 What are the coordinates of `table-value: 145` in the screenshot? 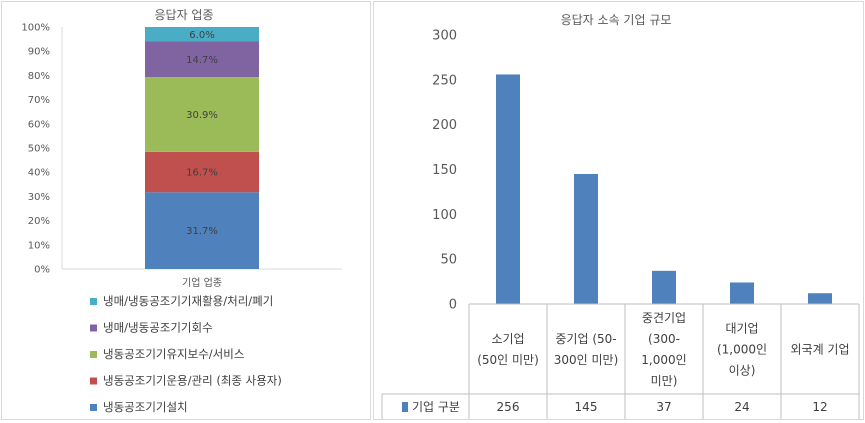 It's located at (586, 407).